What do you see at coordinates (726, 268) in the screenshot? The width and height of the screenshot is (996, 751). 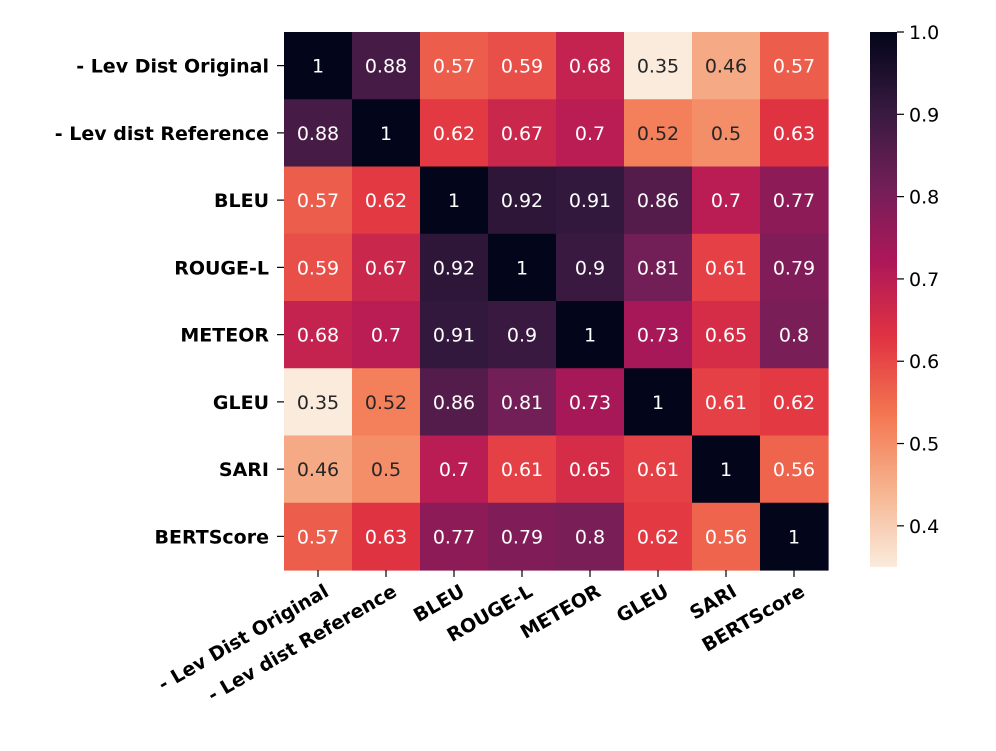 I see `cell-annotation-r3-c6: 0.61` at bounding box center [726, 268].